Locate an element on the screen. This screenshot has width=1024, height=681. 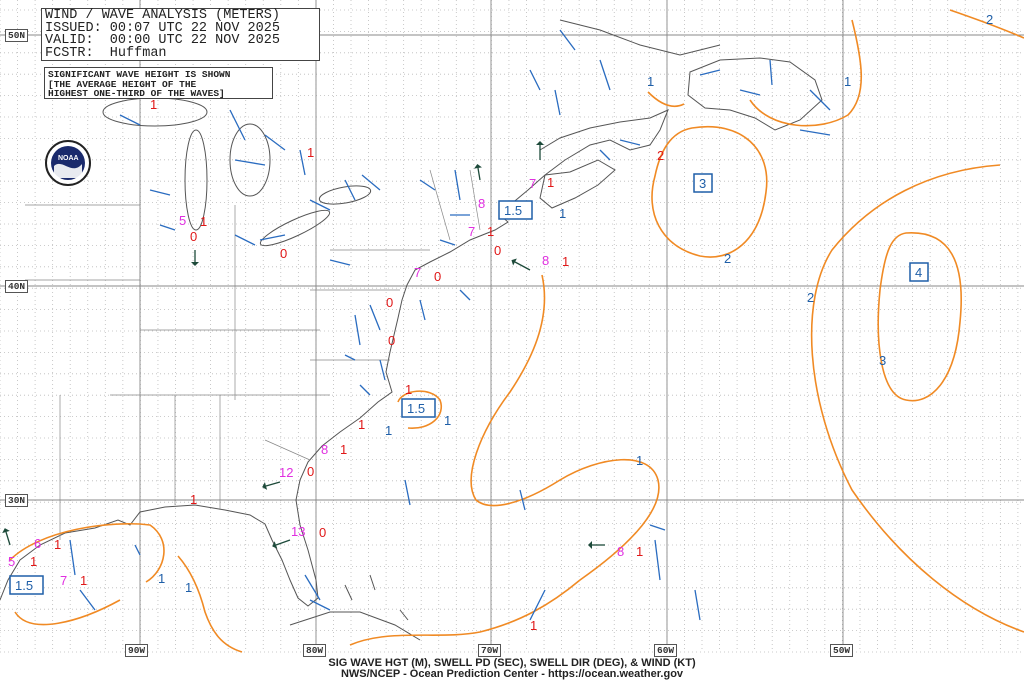
contour-label: 3 is located at coordinates (882, 360).